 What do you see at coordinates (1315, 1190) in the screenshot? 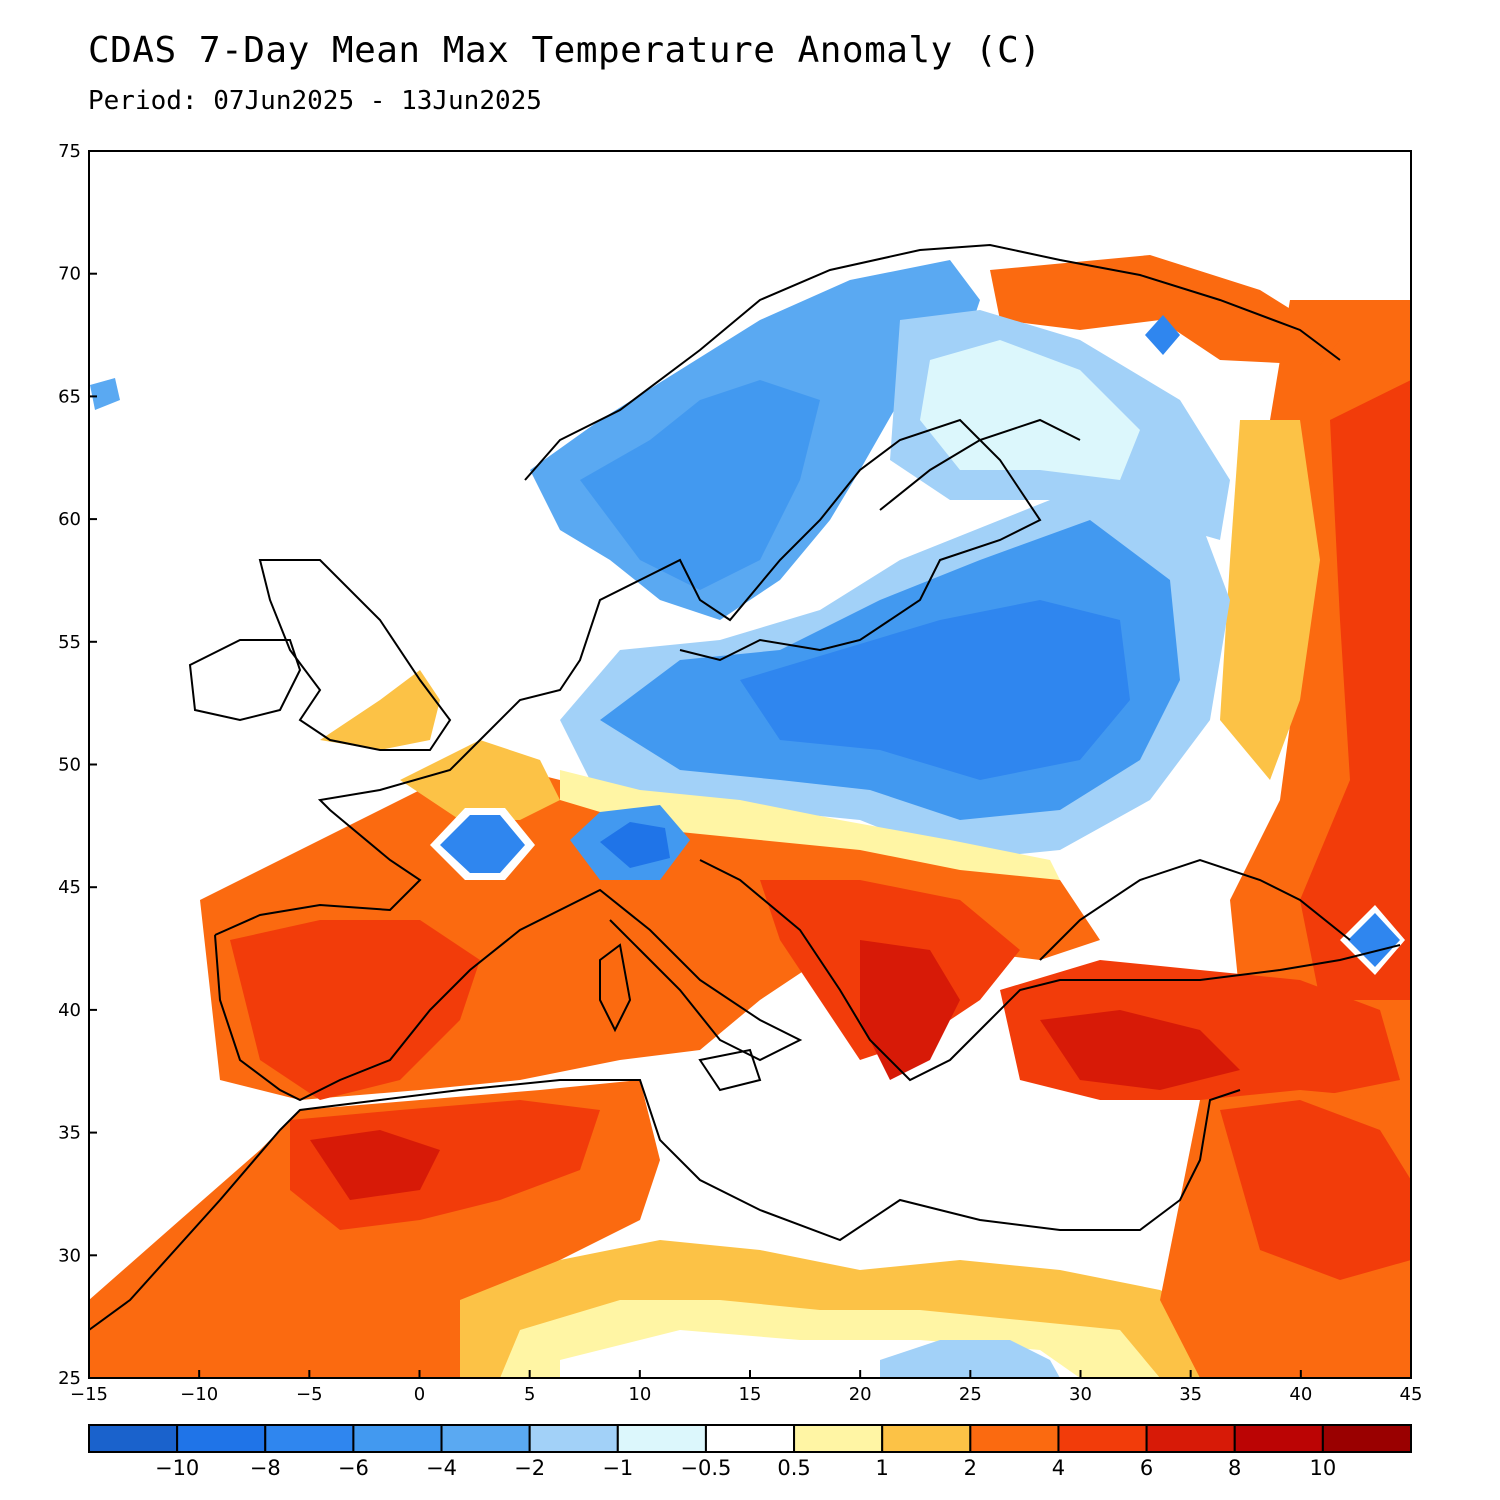
I see `hot-region-middle-east` at bounding box center [1315, 1190].